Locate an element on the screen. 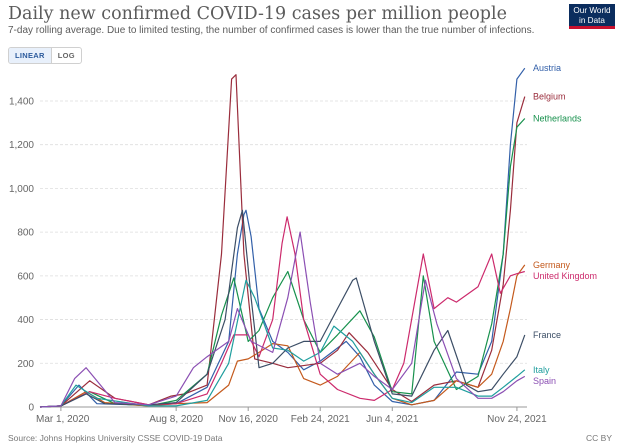 Image resolution: width=620 pixels, height=447 pixels. y-tick-label: 200 is located at coordinates (25, 364).